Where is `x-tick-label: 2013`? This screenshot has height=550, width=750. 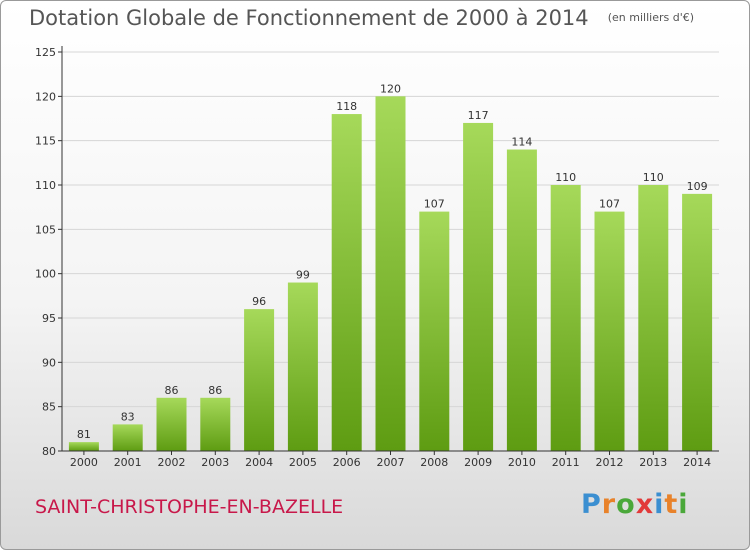
x-tick-label: 2013 is located at coordinates (653, 462).